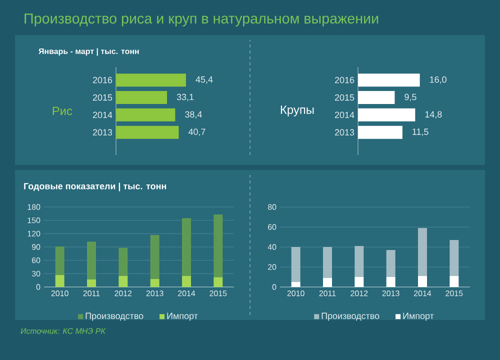 Image resolution: width=500 pixels, height=360 pixels. What do you see at coordinates (193, 115) in the screenshot?
I see `data-label: 38,4` at bounding box center [193, 115].